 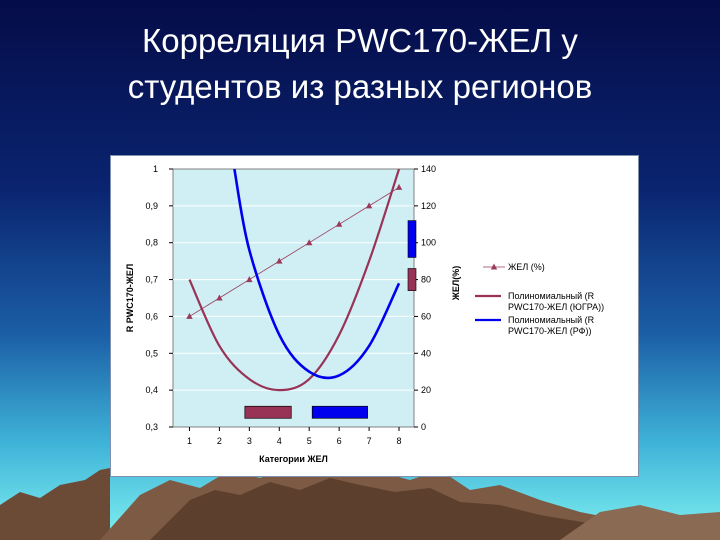 What do you see at coordinates (526, 267) in the screenshot?
I see `legend-zhel-label: ЖЕЛ (%)` at bounding box center [526, 267].